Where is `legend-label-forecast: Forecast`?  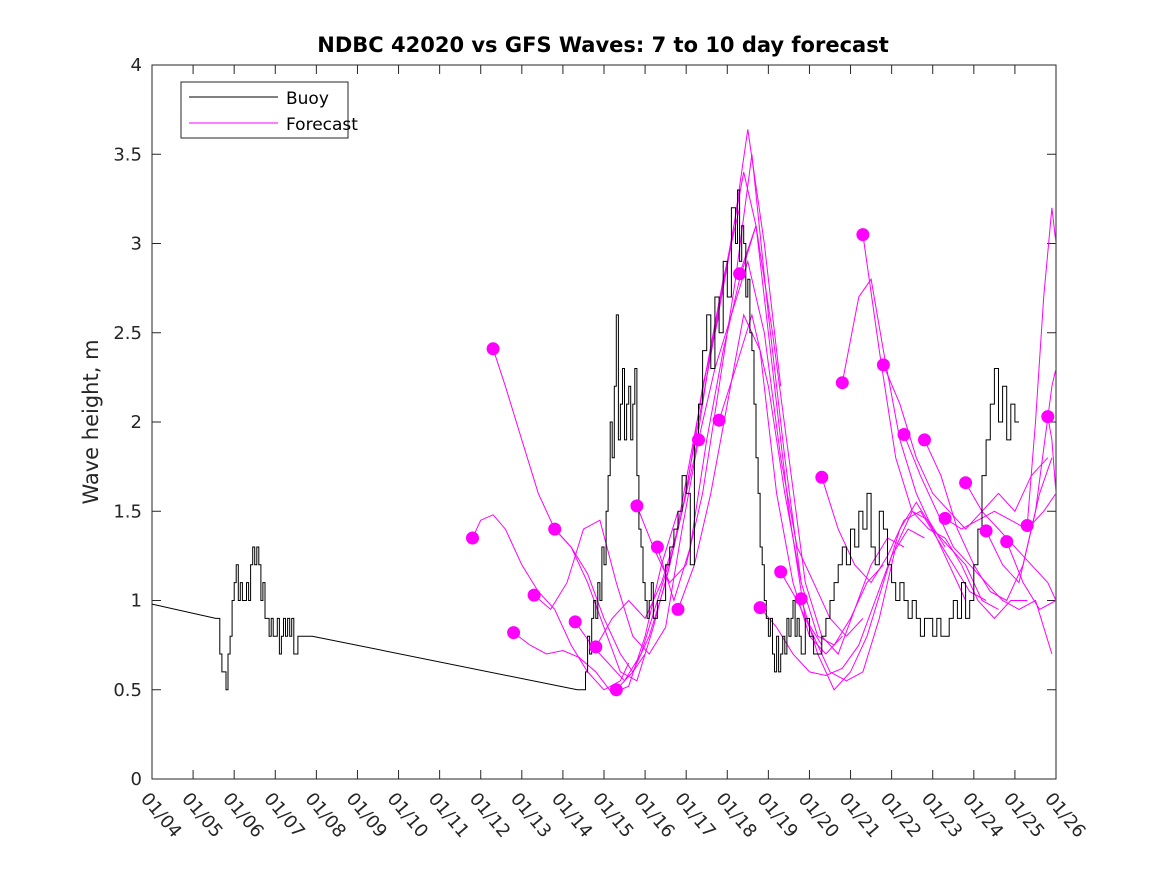 legend-label-forecast: Forecast is located at coordinates (322, 125).